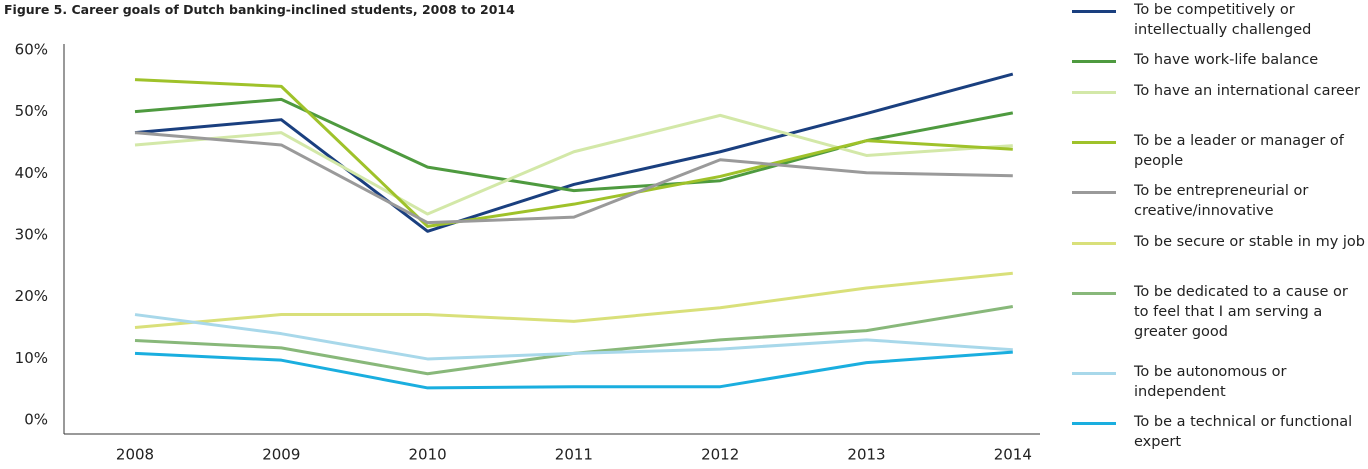 The width and height of the screenshot is (1368, 469). Describe the element at coordinates (1243, 432) in the screenshot. I see `legend-label: To be a technical or functional expert` at that location.